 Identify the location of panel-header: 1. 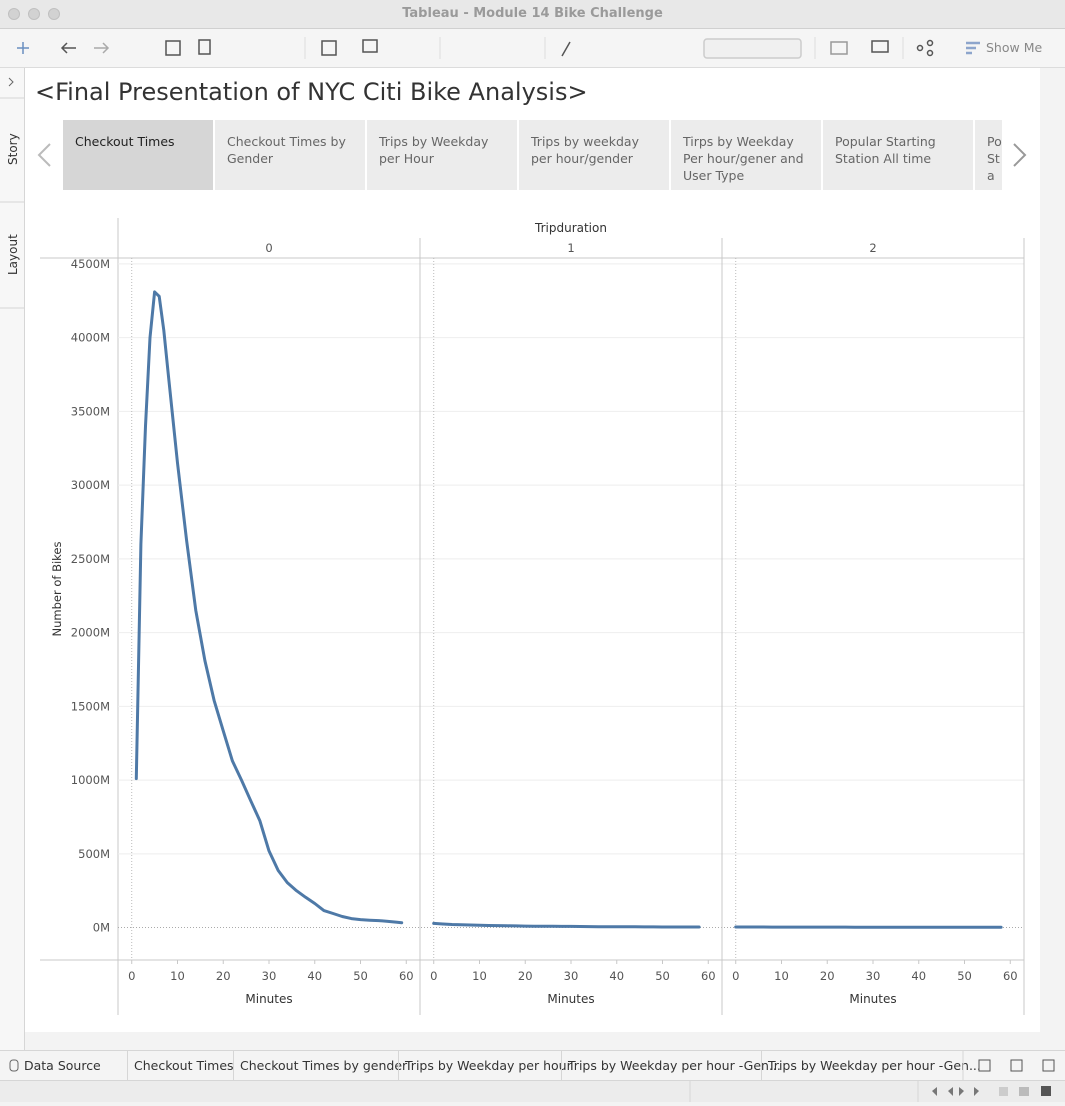
(570, 248).